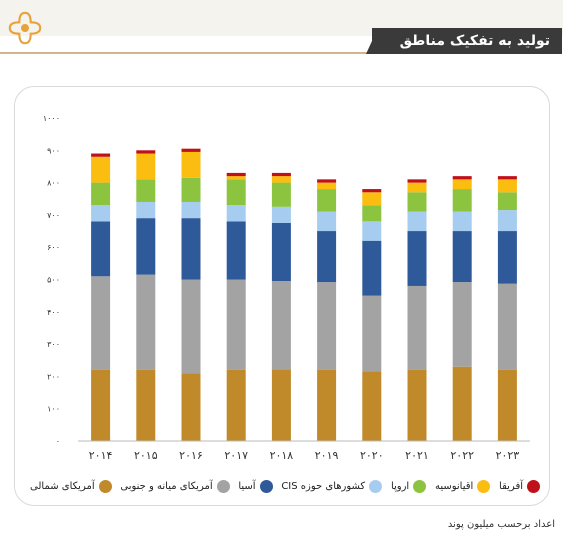  Describe the element at coordinates (327, 455) in the screenshot. I see `x-tick-label: ۲۰۱۹` at that location.